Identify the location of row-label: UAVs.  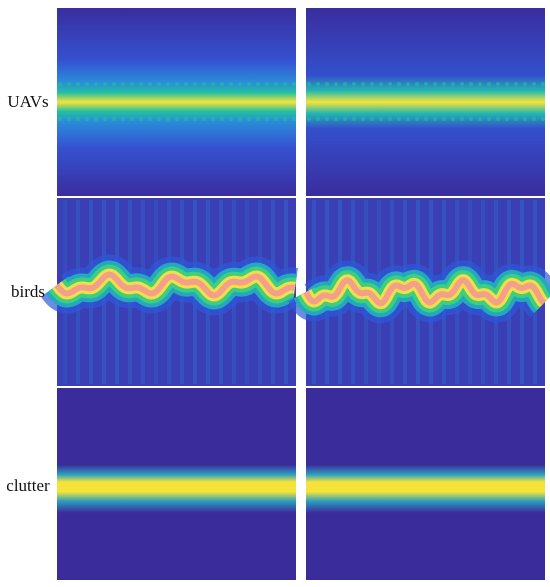
(27, 101).